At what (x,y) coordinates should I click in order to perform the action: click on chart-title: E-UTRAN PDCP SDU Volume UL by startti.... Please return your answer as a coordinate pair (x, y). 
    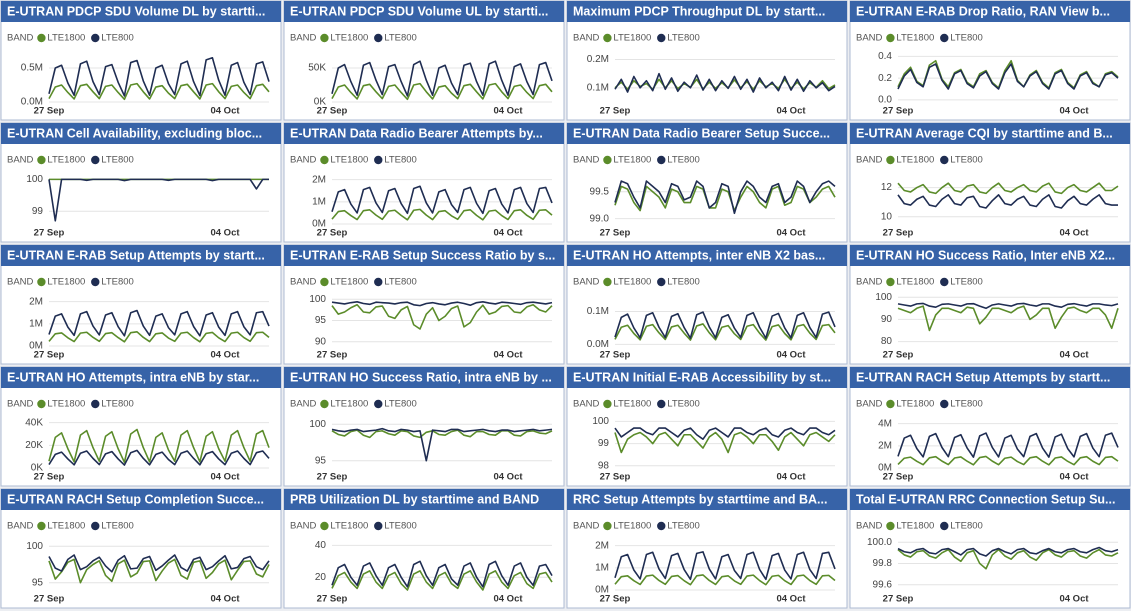
    Looking at the image, I should click on (419, 11).